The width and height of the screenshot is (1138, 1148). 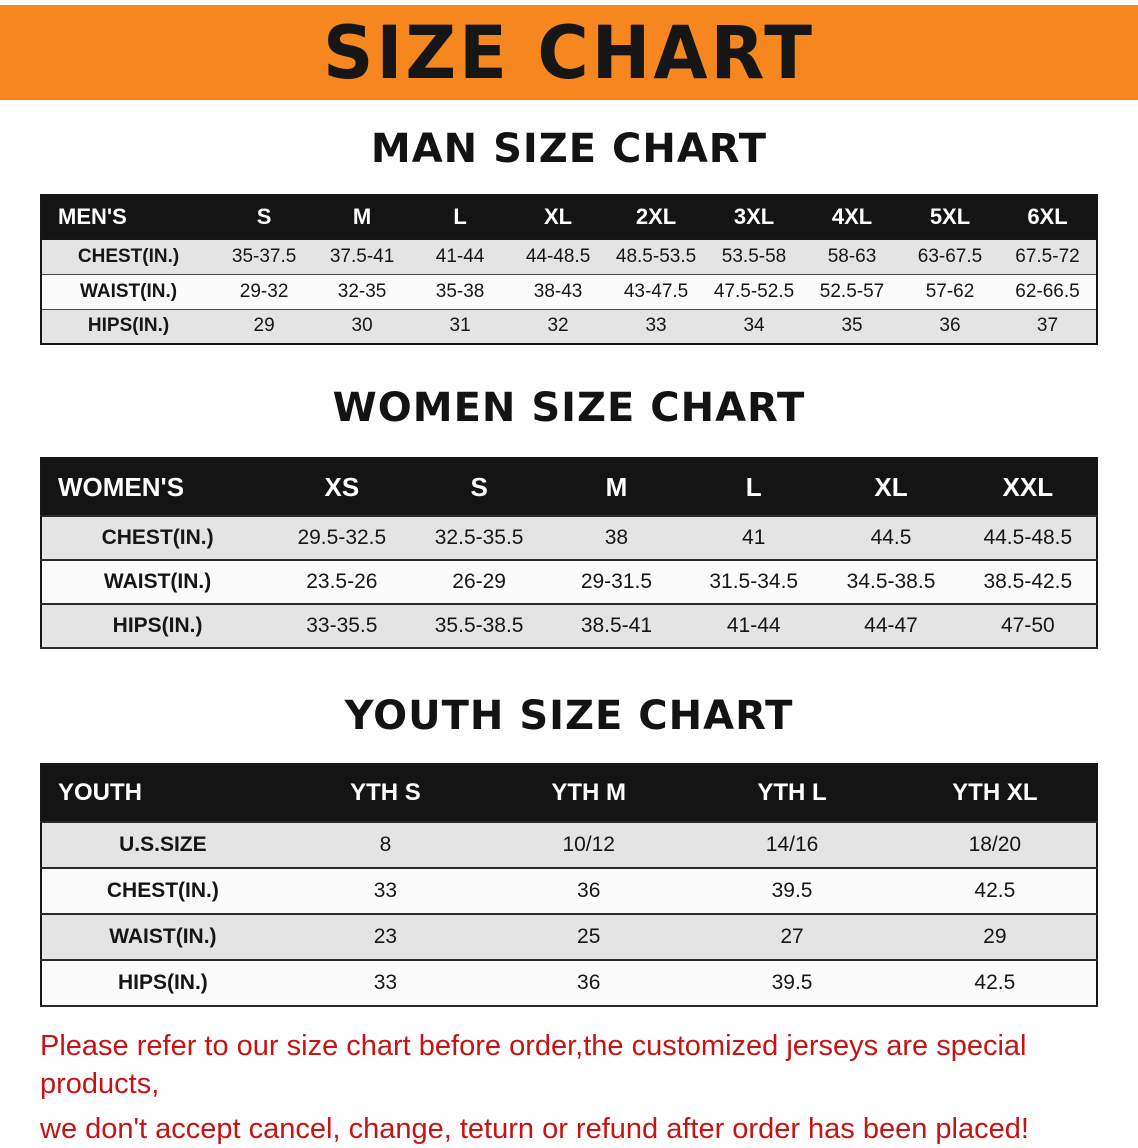 What do you see at coordinates (569, 149) in the screenshot?
I see `man-size-chart-heading: MAN SIZE CHART` at bounding box center [569, 149].